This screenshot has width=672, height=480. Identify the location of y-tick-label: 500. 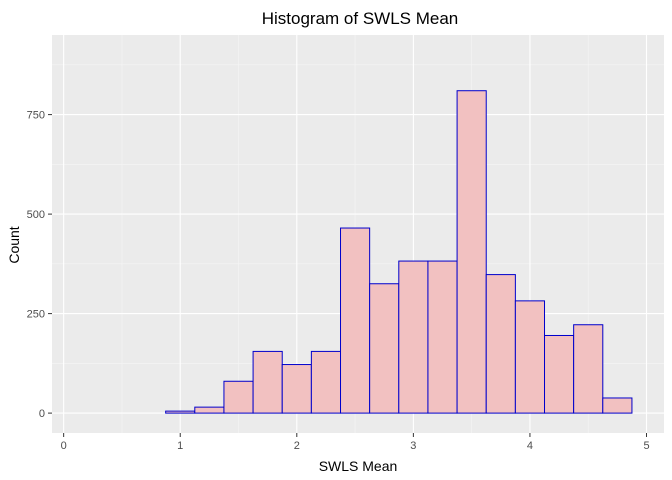
(36, 215).